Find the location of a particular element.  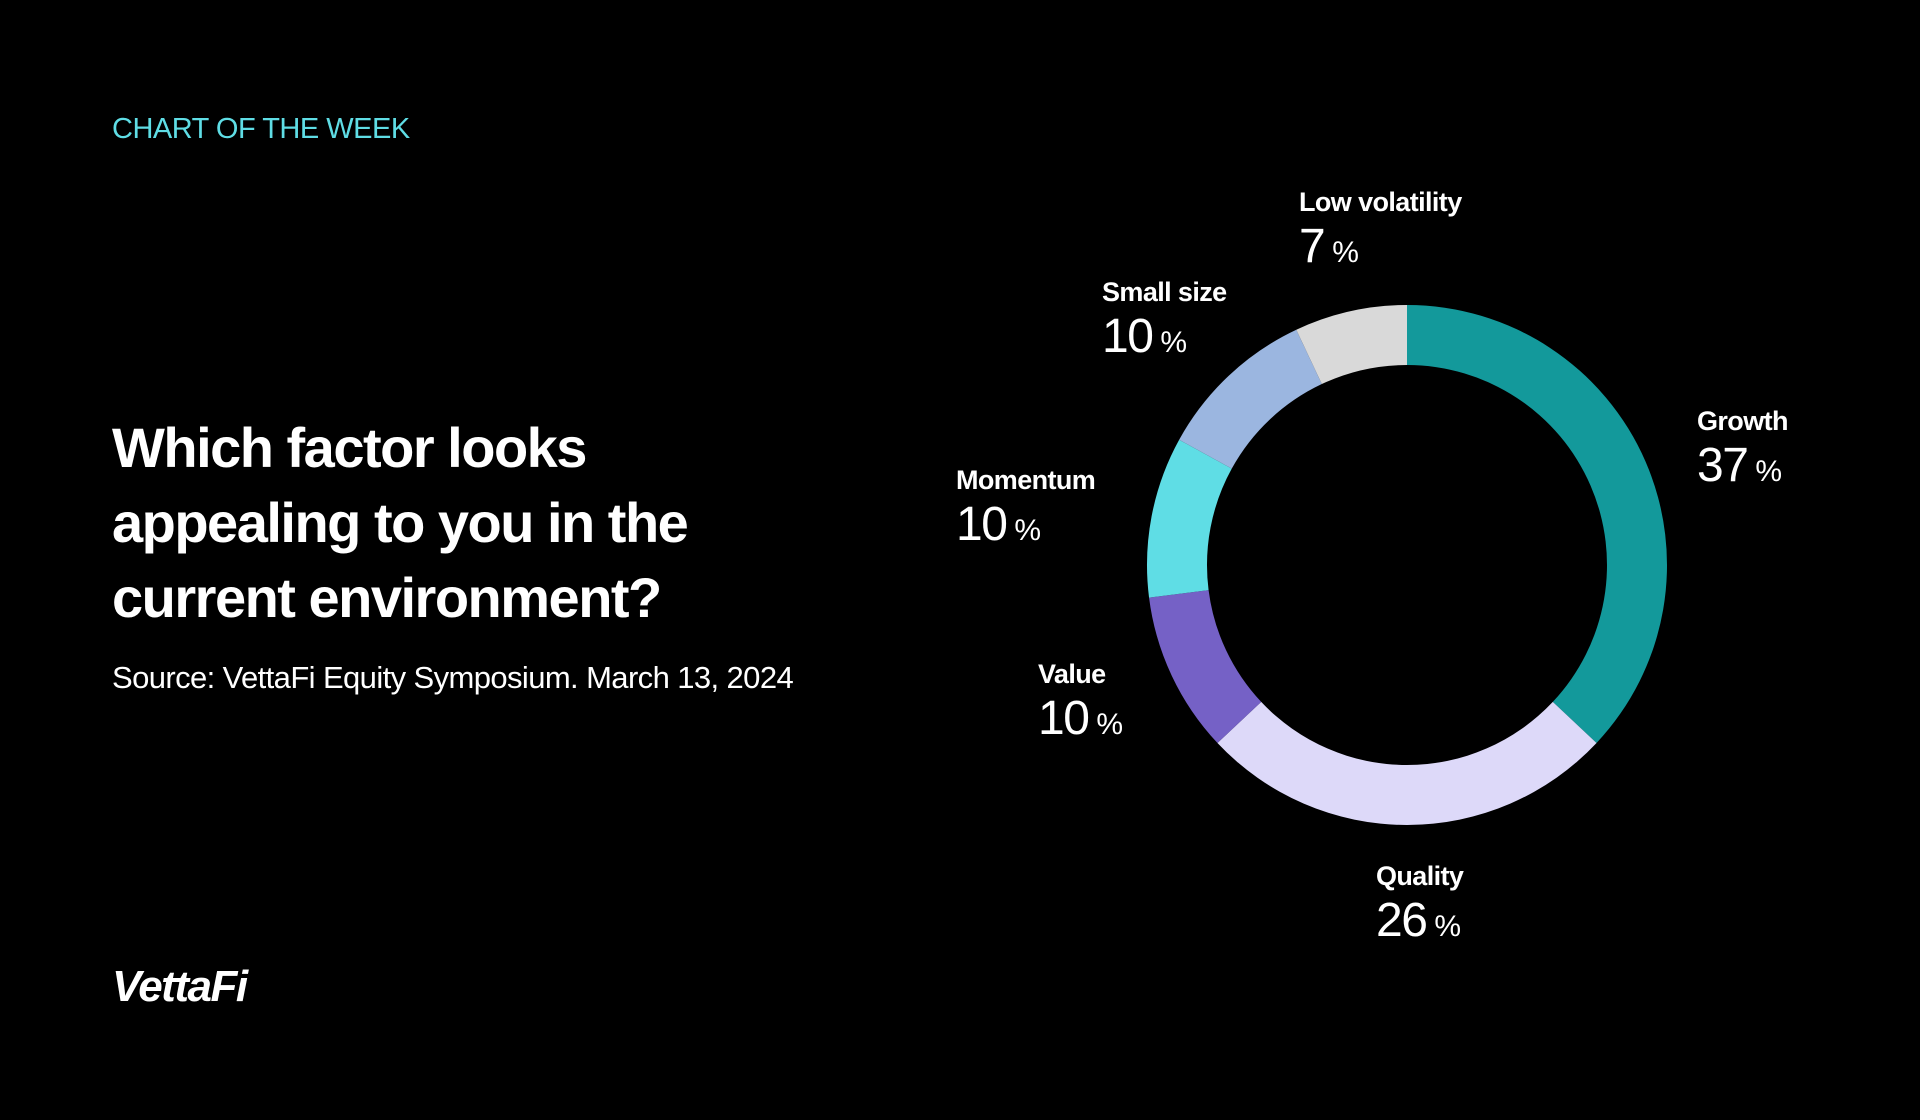

slice-name-growth: Growth is located at coordinates (1742, 421).